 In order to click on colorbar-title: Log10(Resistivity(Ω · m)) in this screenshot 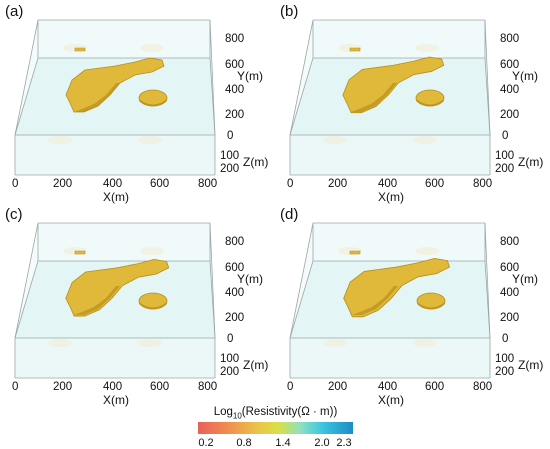, I will do `click(275, 413)`.